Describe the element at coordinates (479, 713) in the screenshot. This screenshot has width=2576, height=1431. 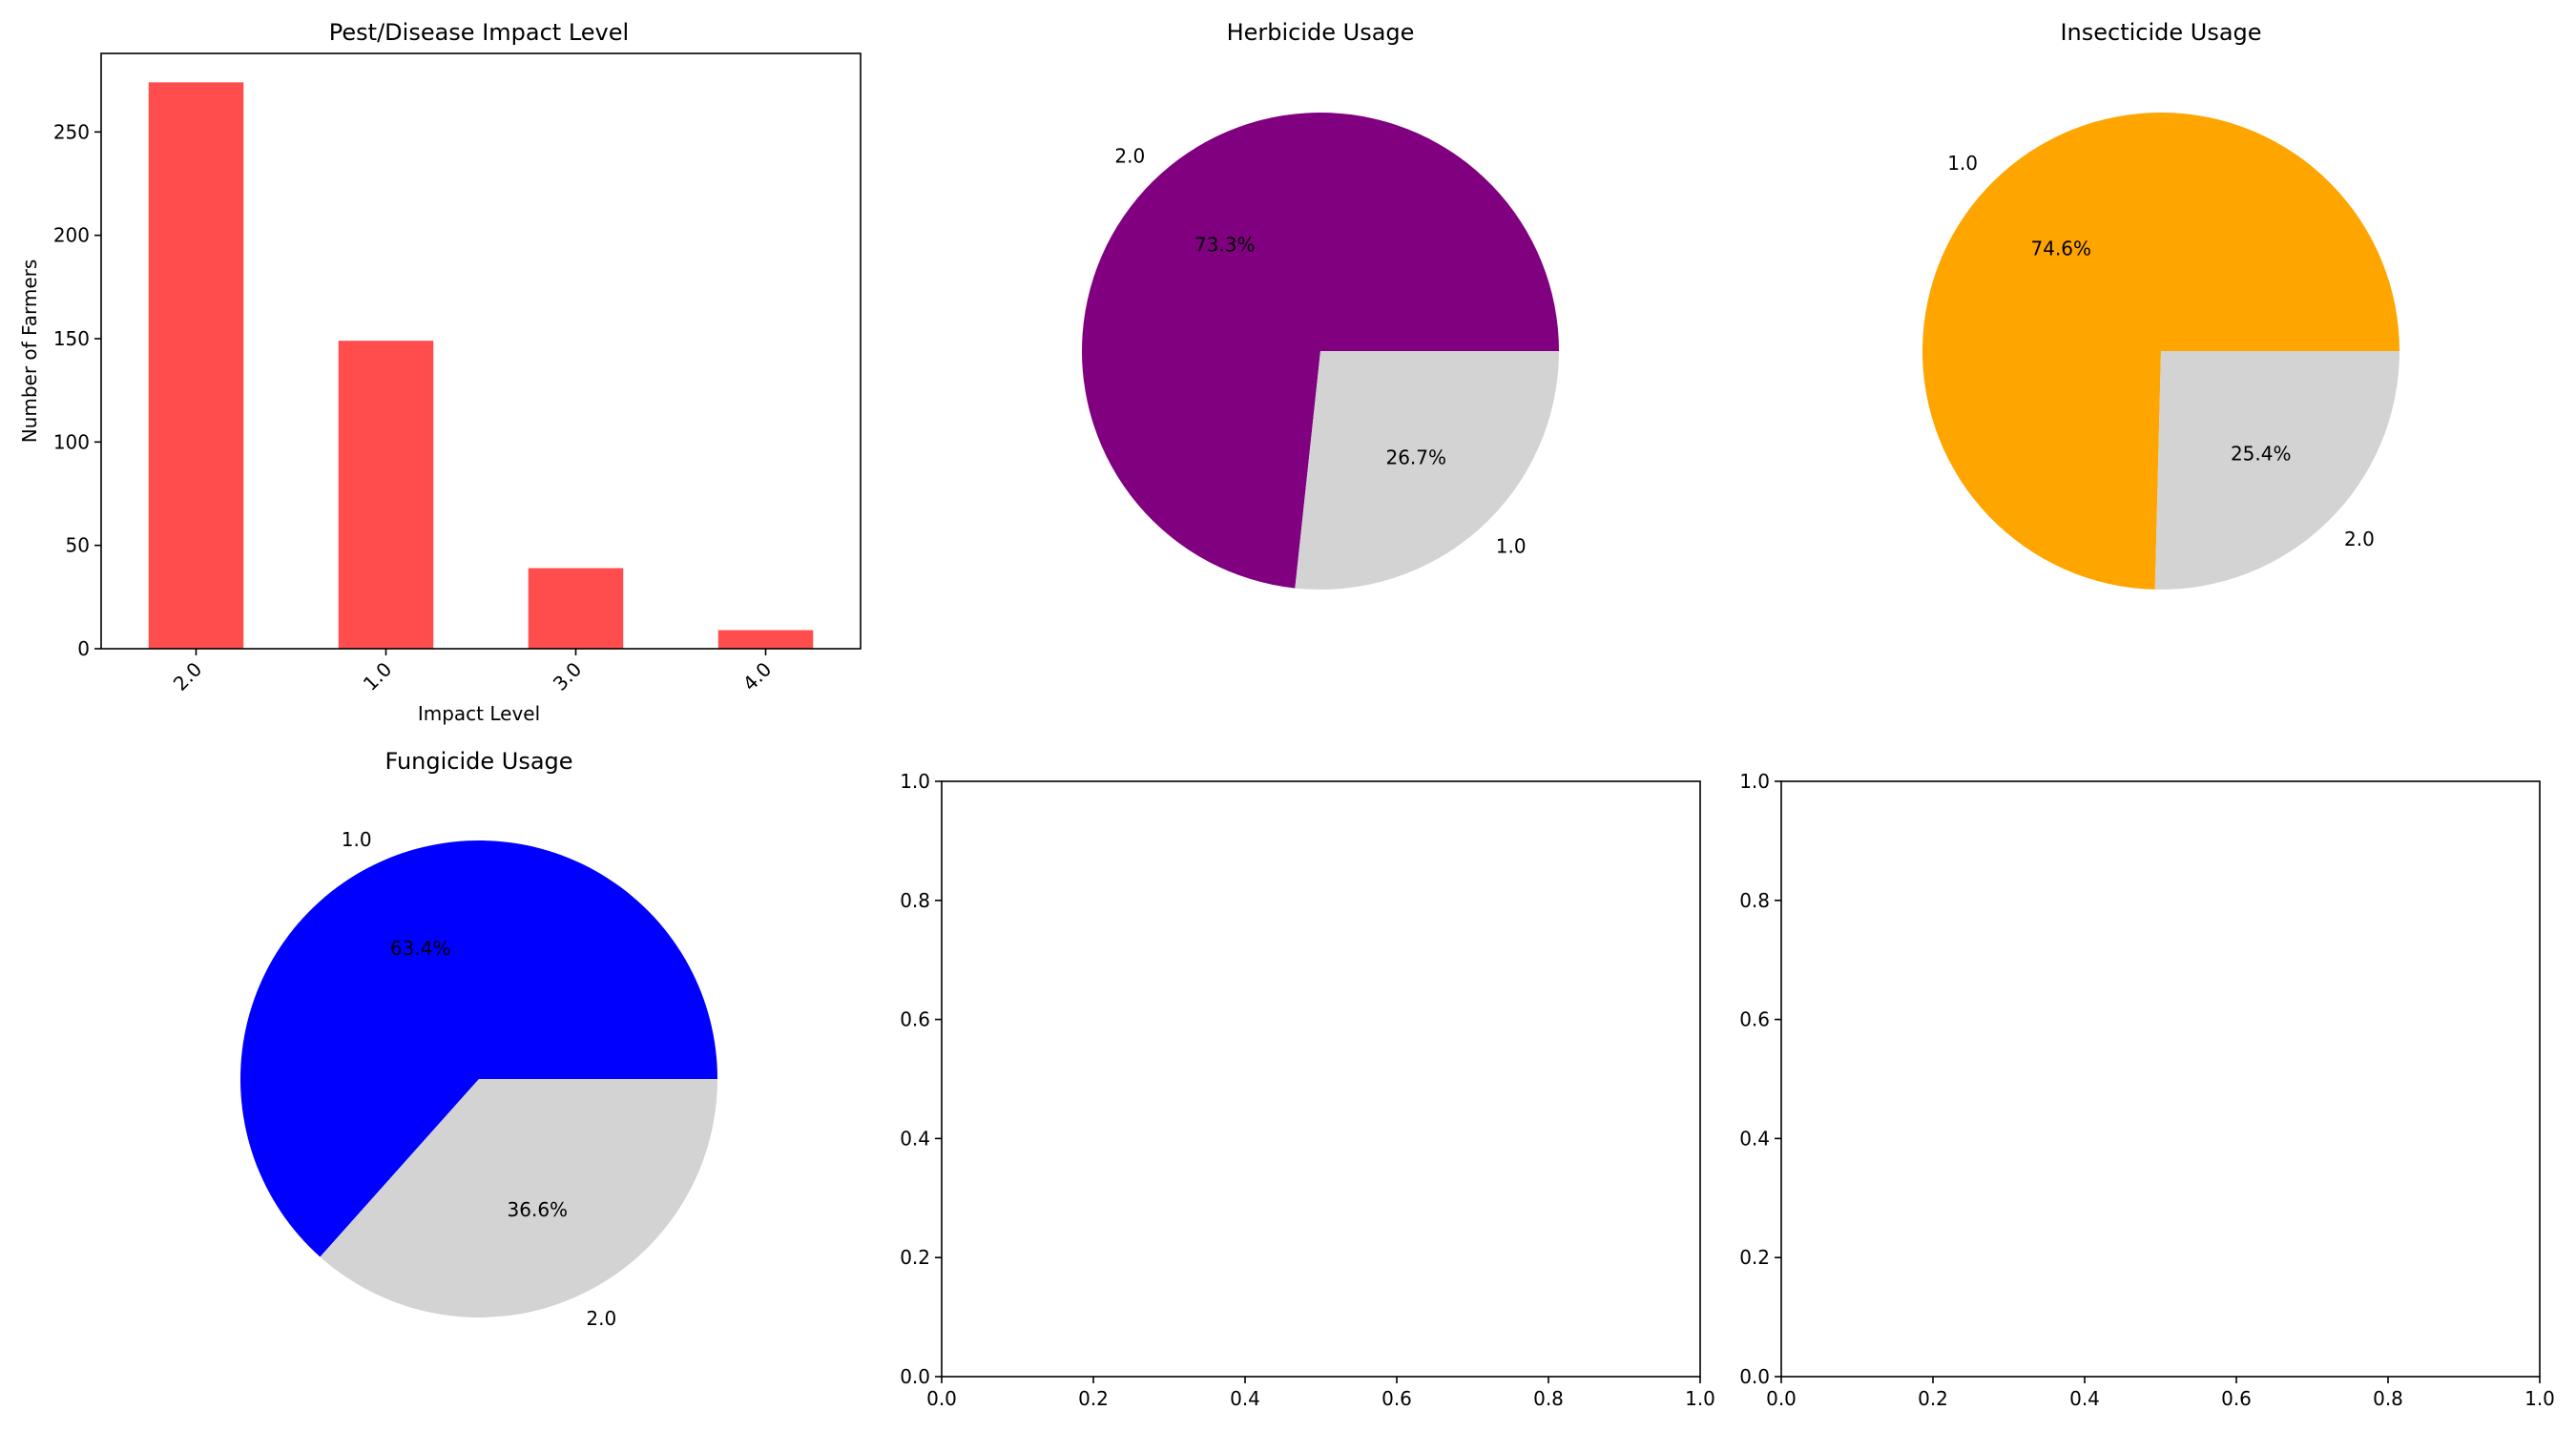
I see `impact-x-axis-label: Impact Level` at that location.